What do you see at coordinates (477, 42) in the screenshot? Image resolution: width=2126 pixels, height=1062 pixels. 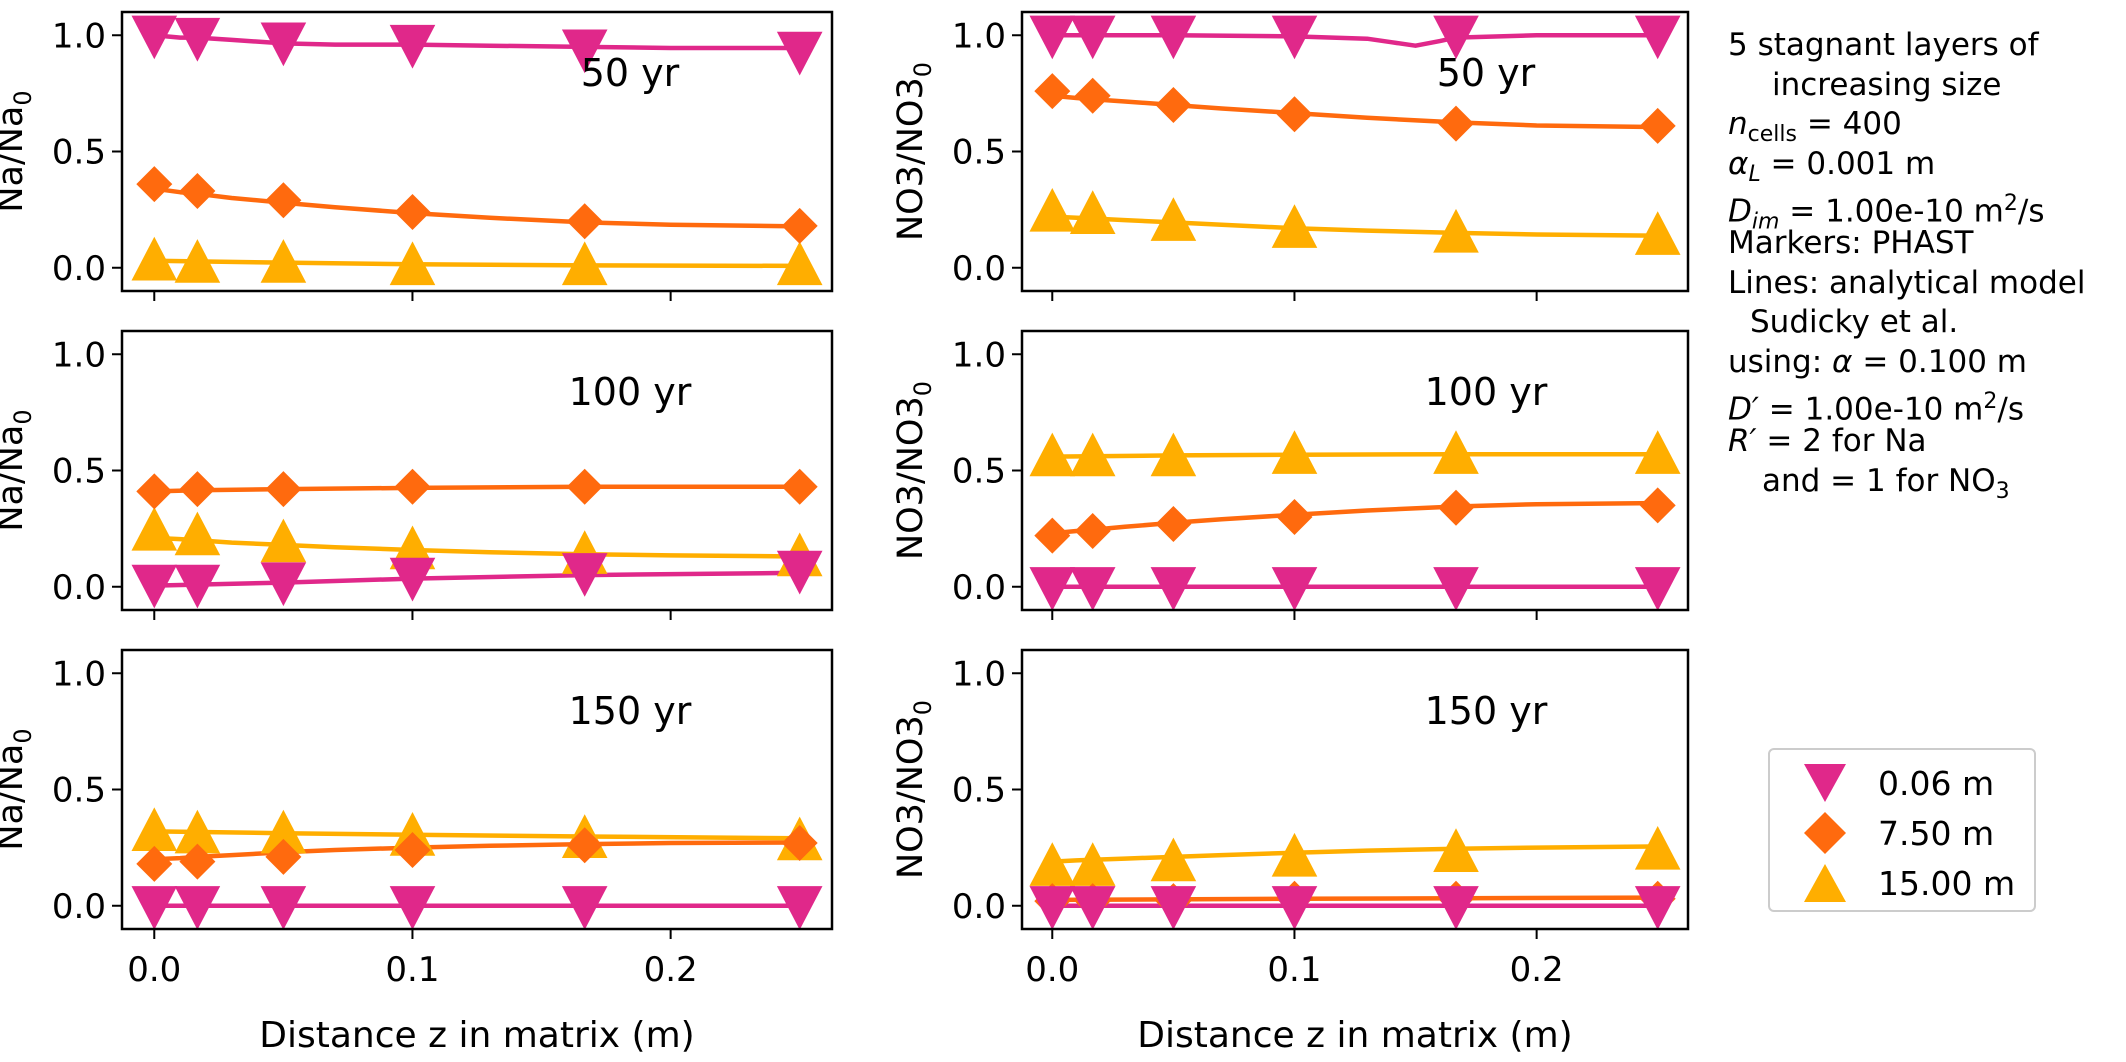 I see `model-line-0-06-m` at bounding box center [477, 42].